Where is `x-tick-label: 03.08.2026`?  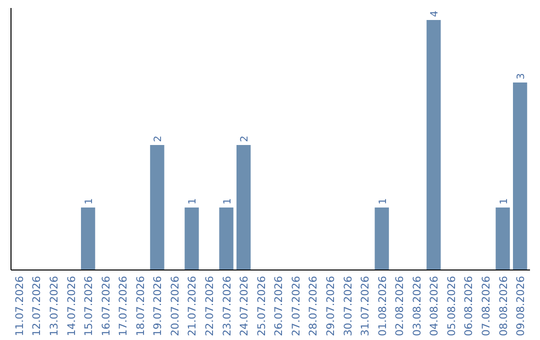
x-tick-label: 03.08.2026 is located at coordinates (417, 306).